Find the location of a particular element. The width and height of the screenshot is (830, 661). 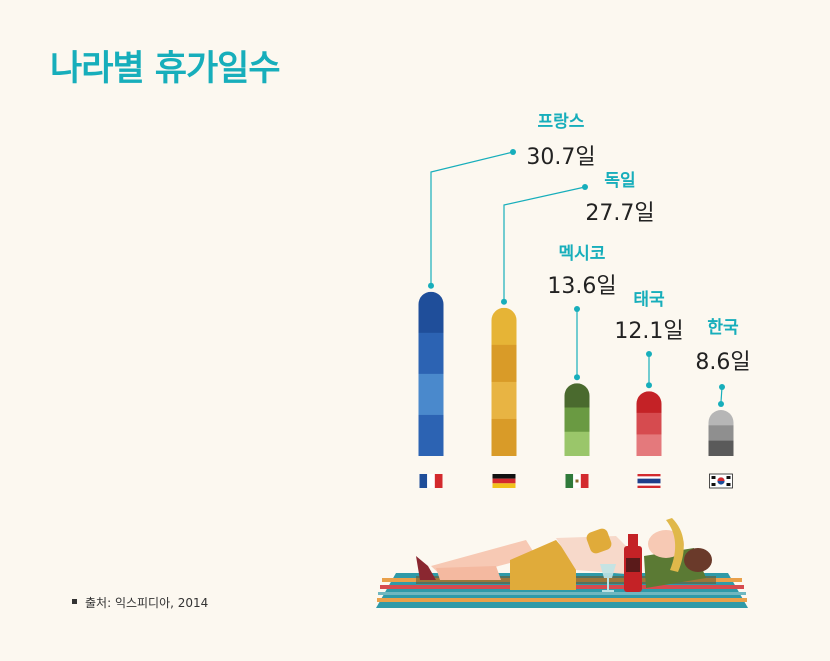

bar-태국 is located at coordinates (649, 423).